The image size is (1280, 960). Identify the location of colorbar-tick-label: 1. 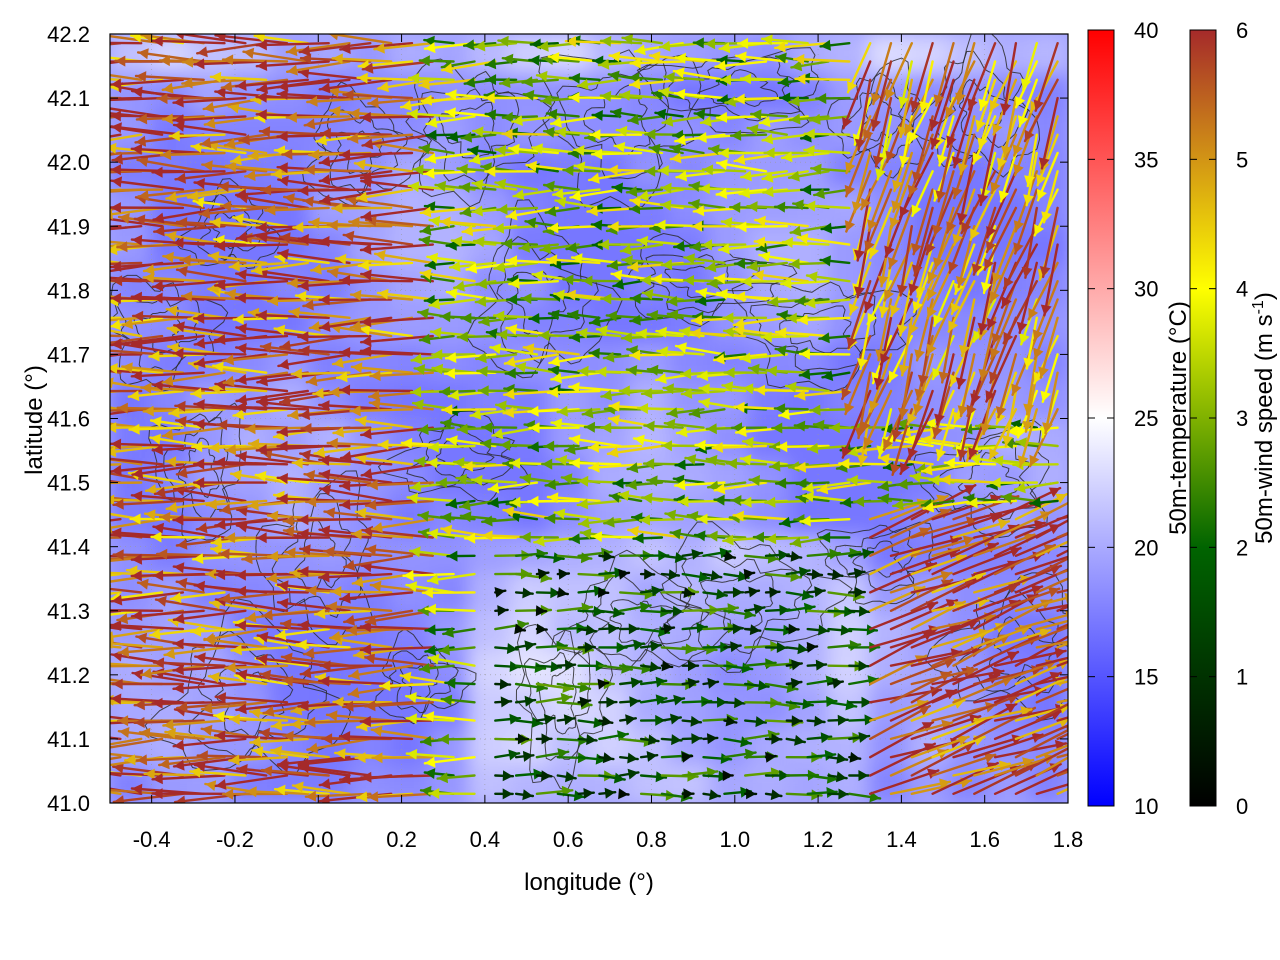
(1242, 677).